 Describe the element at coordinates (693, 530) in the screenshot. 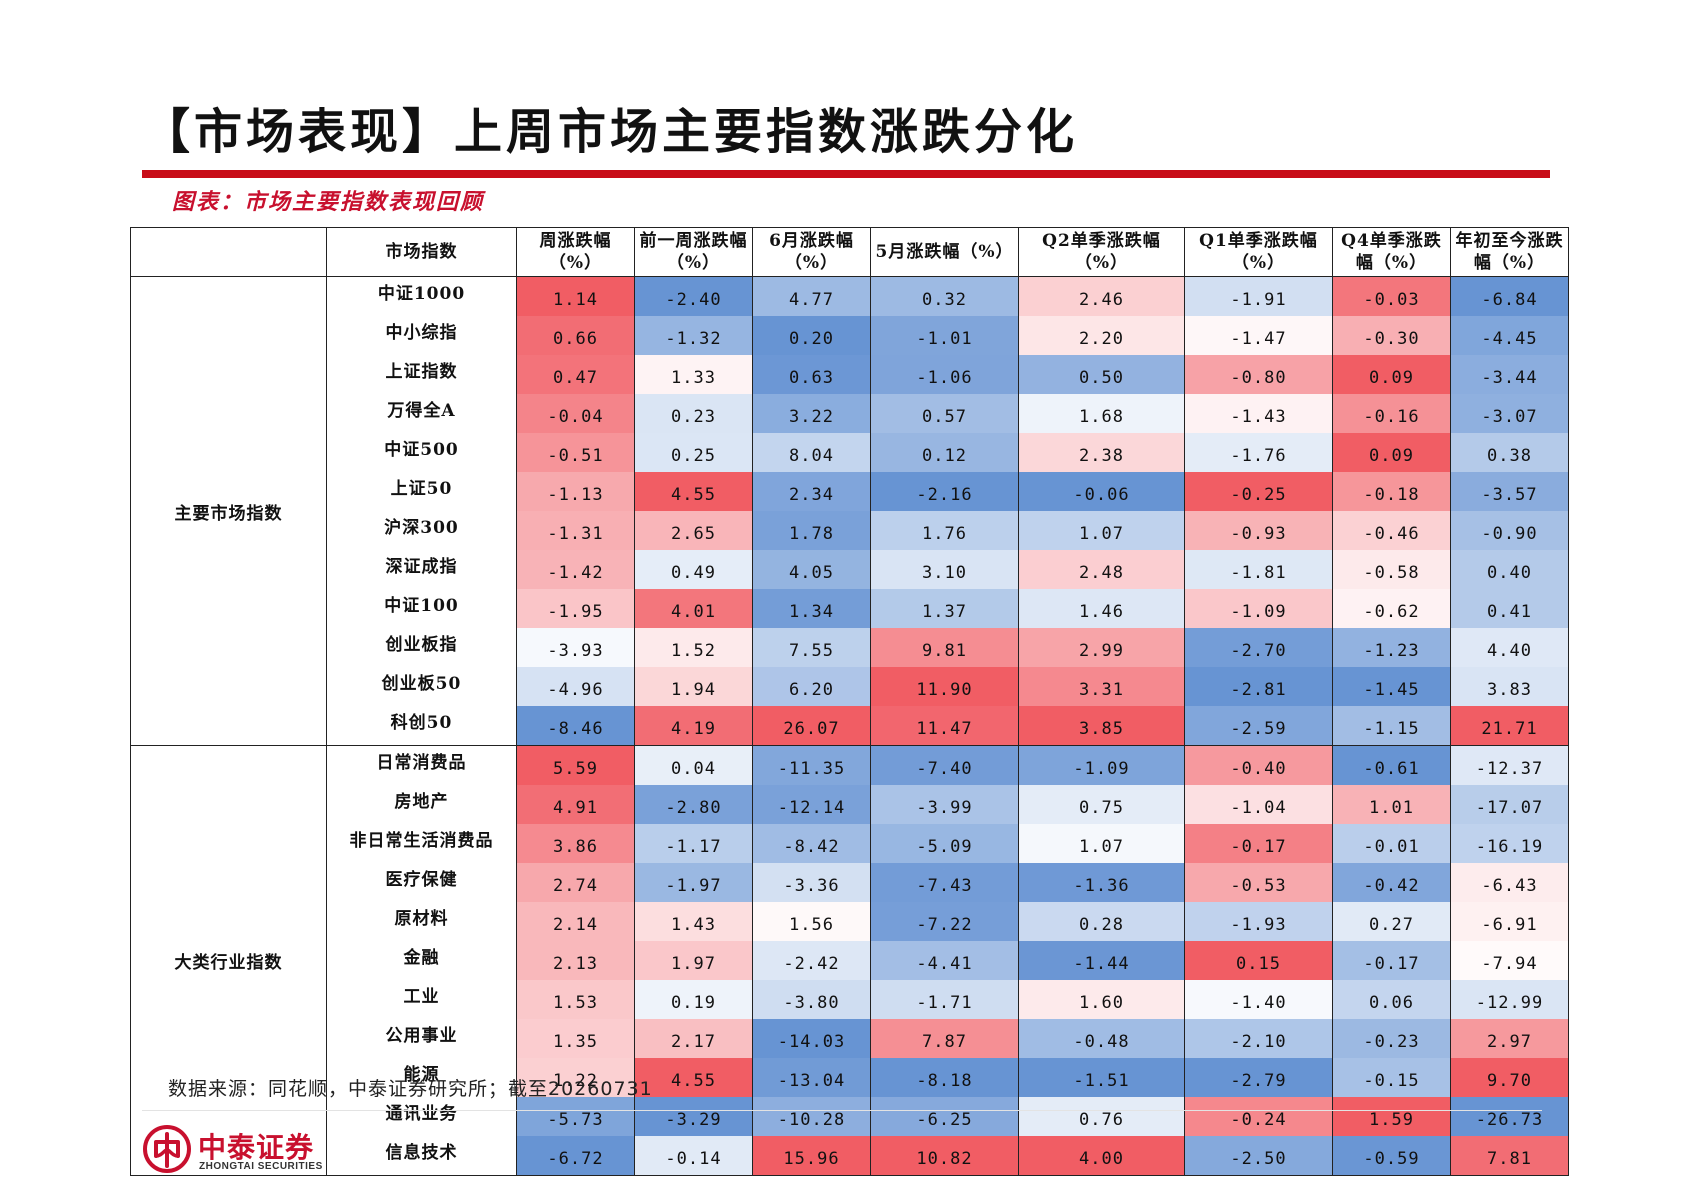

I see `value-cell: 2.65` at that location.